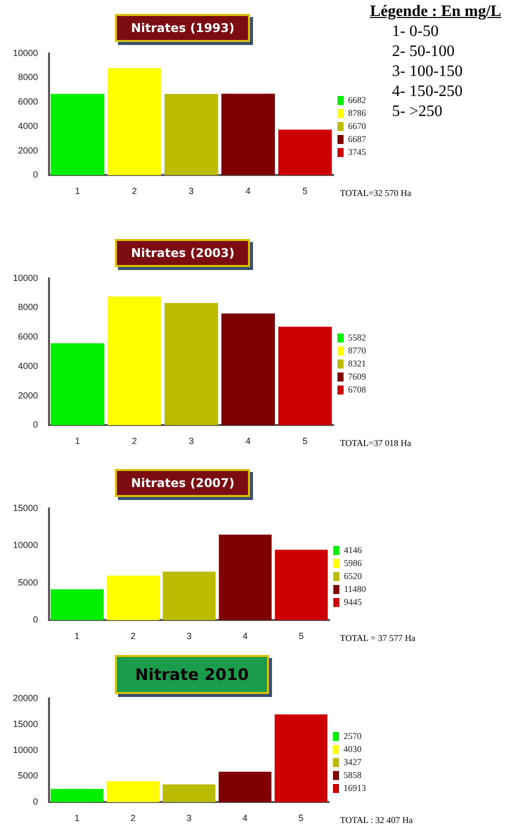  Describe the element at coordinates (357, 350) in the screenshot. I see `legend-label: 8770` at that location.